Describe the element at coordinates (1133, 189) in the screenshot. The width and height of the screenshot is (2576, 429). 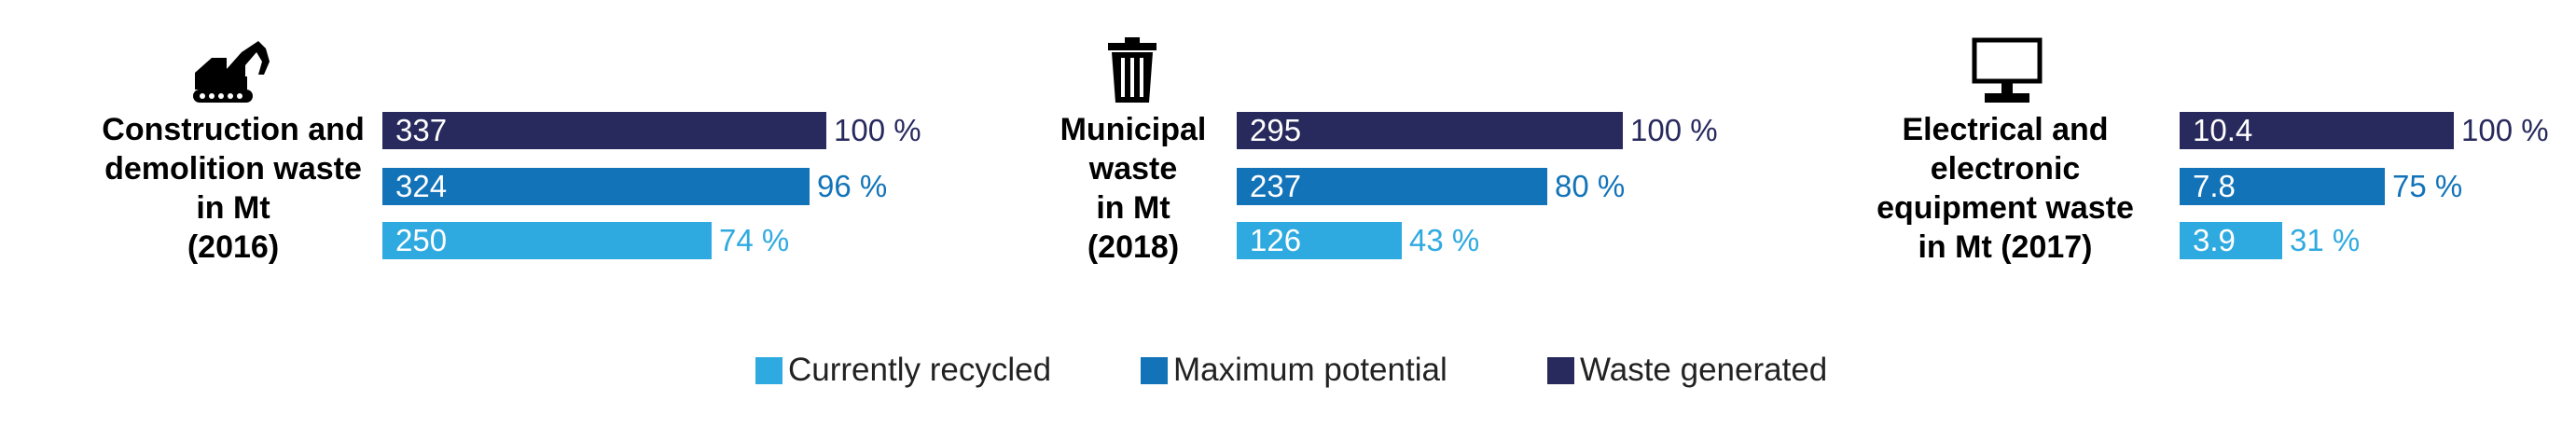
I see `panel-title-municipal: Municipal waste in Mt (2018)` at that location.